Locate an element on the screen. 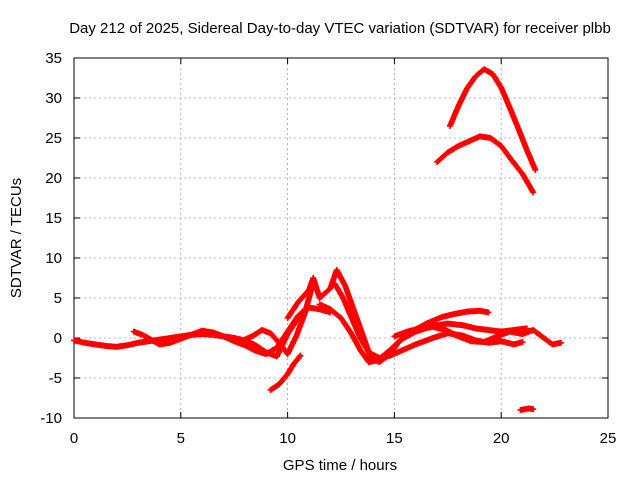  x-axis-label: GPS time / hours is located at coordinates (340, 465).